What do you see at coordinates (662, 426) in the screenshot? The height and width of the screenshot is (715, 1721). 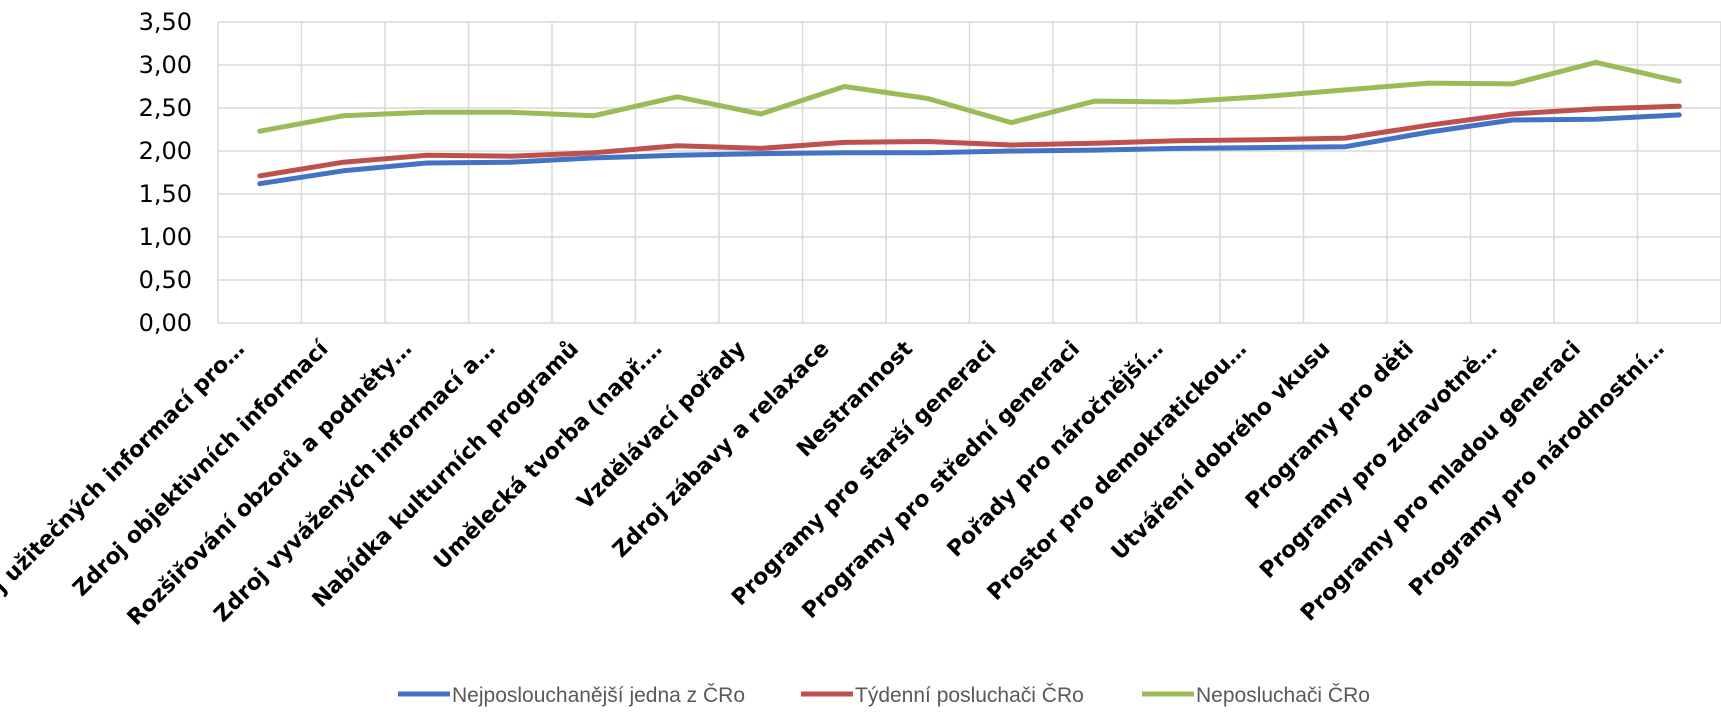 I see `x-tick-label: Vzdělávací pořady` at bounding box center [662, 426].